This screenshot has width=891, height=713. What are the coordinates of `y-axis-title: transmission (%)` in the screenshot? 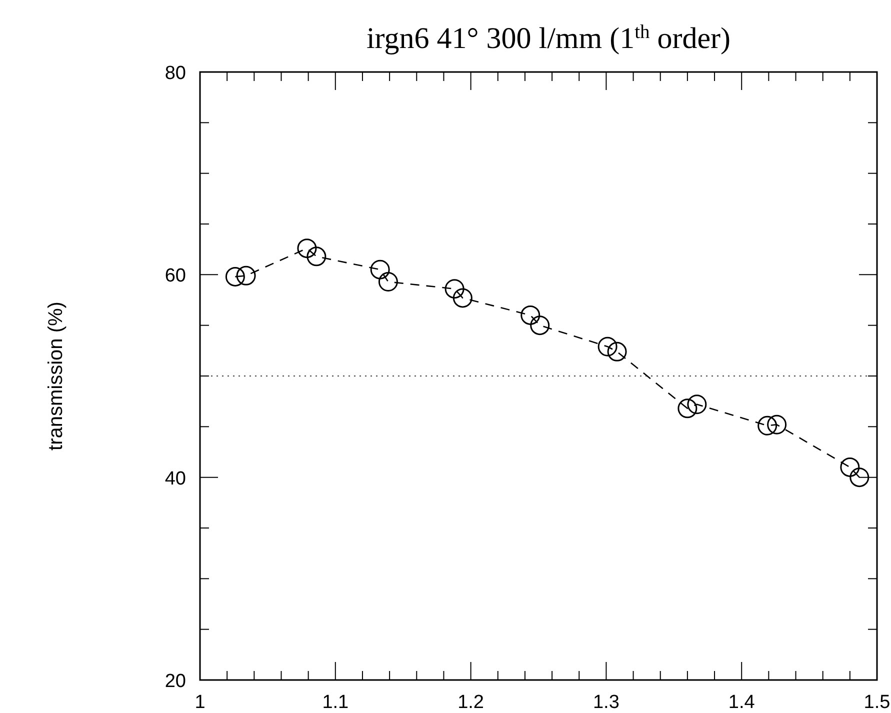 It's located at (56, 376).